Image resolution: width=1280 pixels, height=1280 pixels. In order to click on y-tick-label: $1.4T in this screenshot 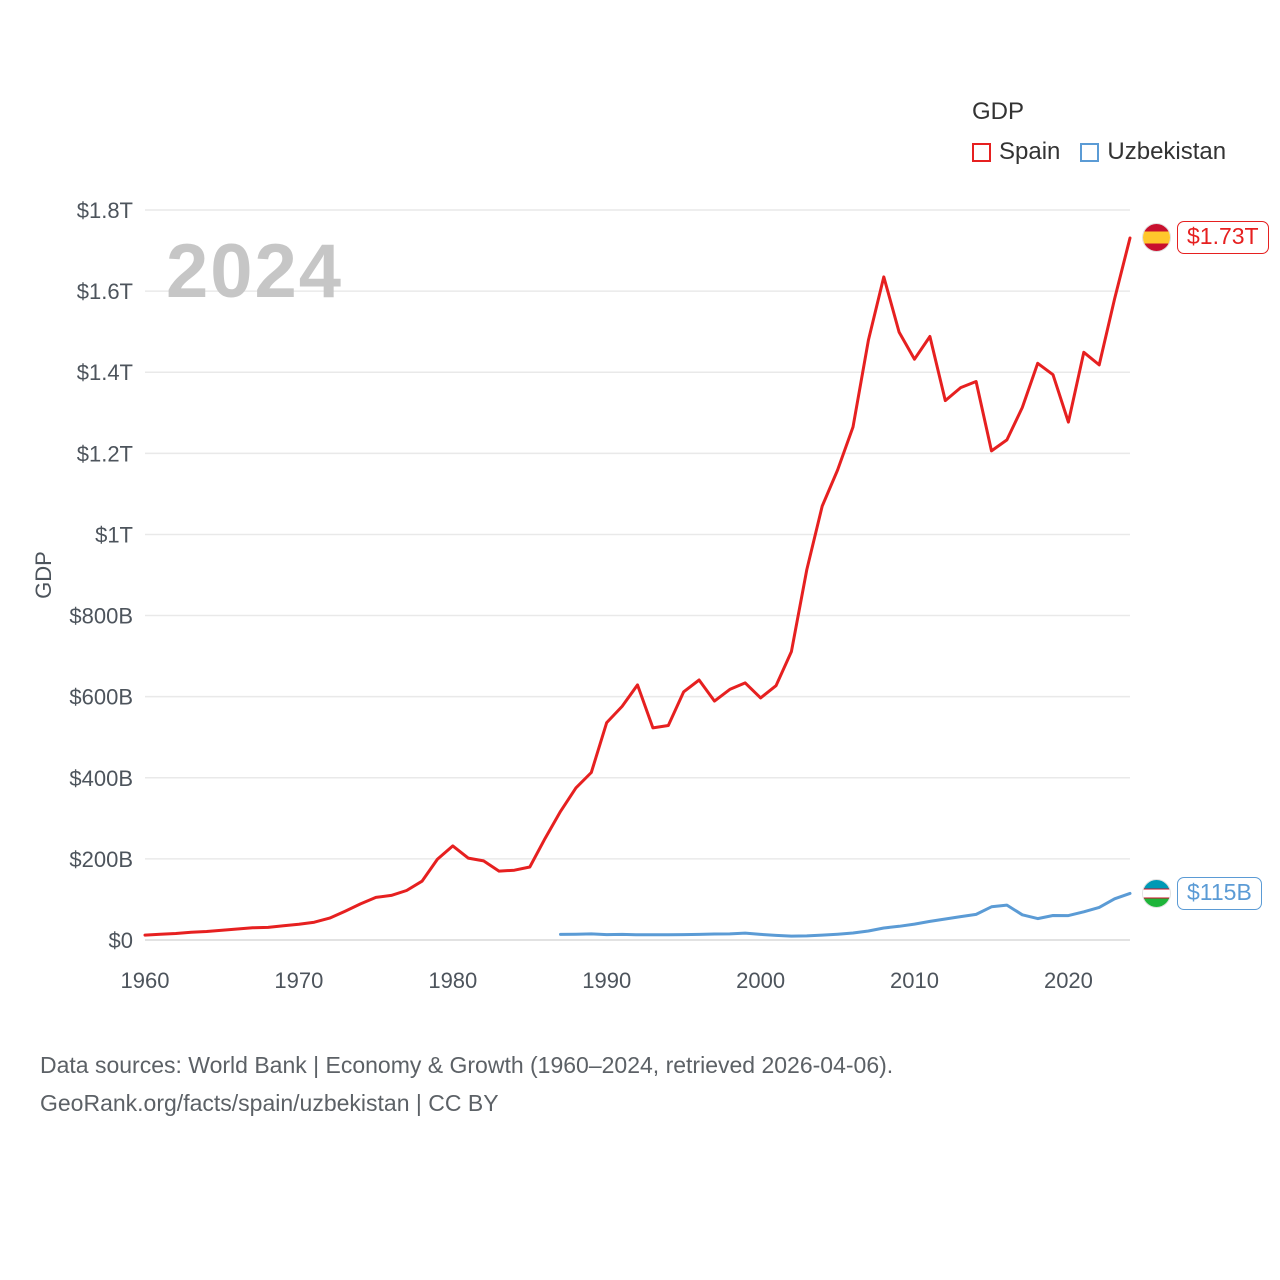, I will do `click(105, 372)`.